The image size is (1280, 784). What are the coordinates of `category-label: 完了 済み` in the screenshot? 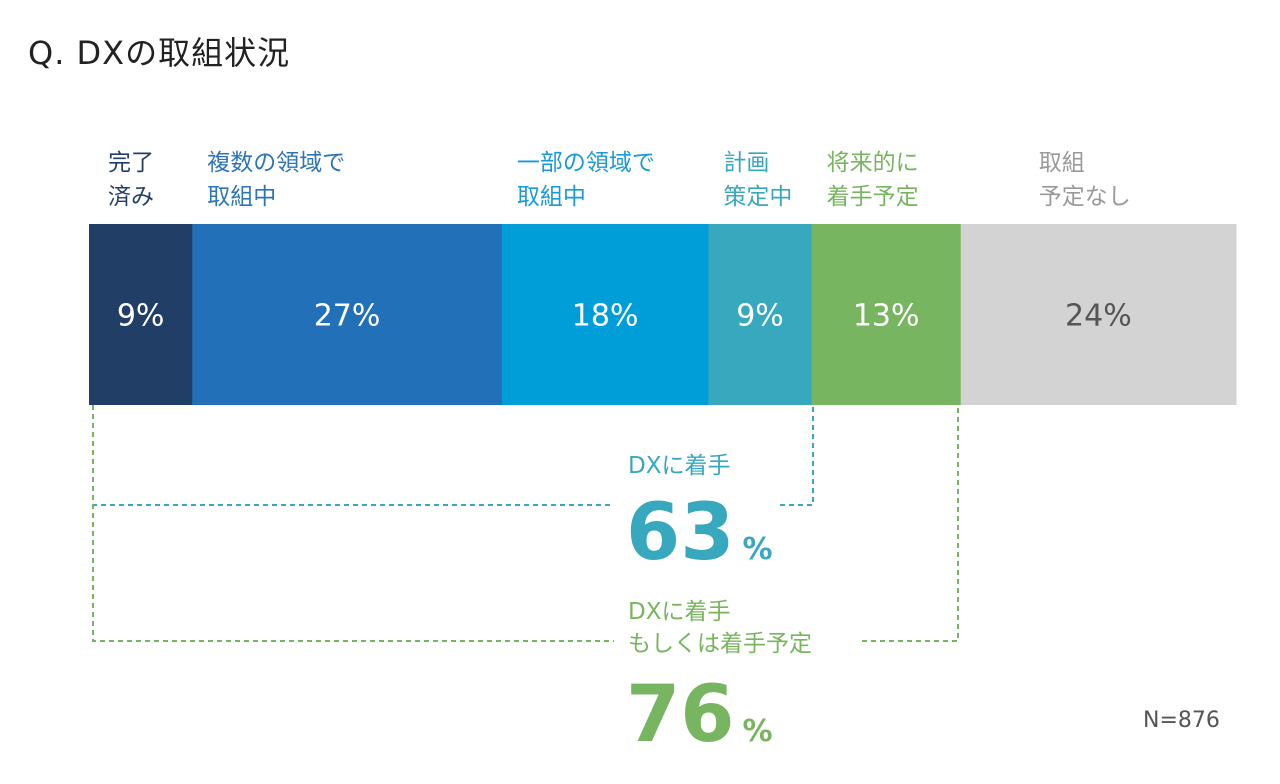 It's located at (131, 180).